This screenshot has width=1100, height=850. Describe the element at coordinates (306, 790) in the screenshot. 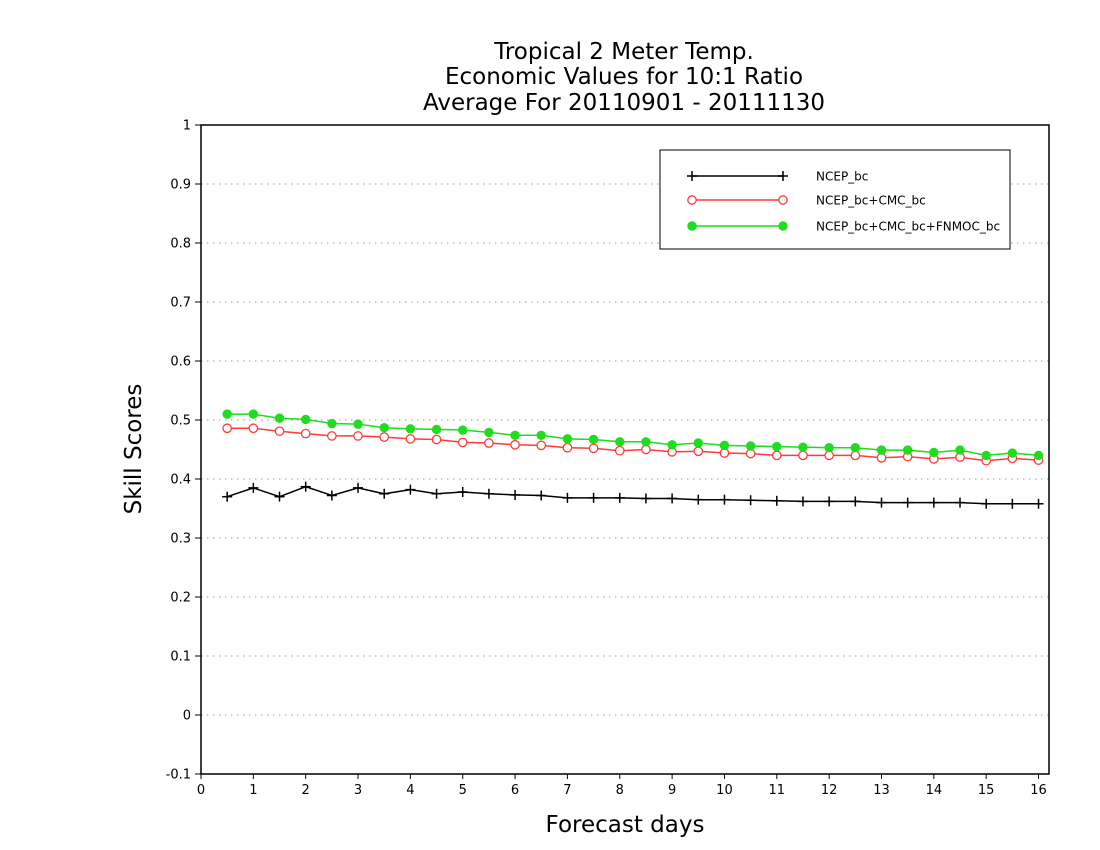

I see `x-tick-label: 2` at that location.